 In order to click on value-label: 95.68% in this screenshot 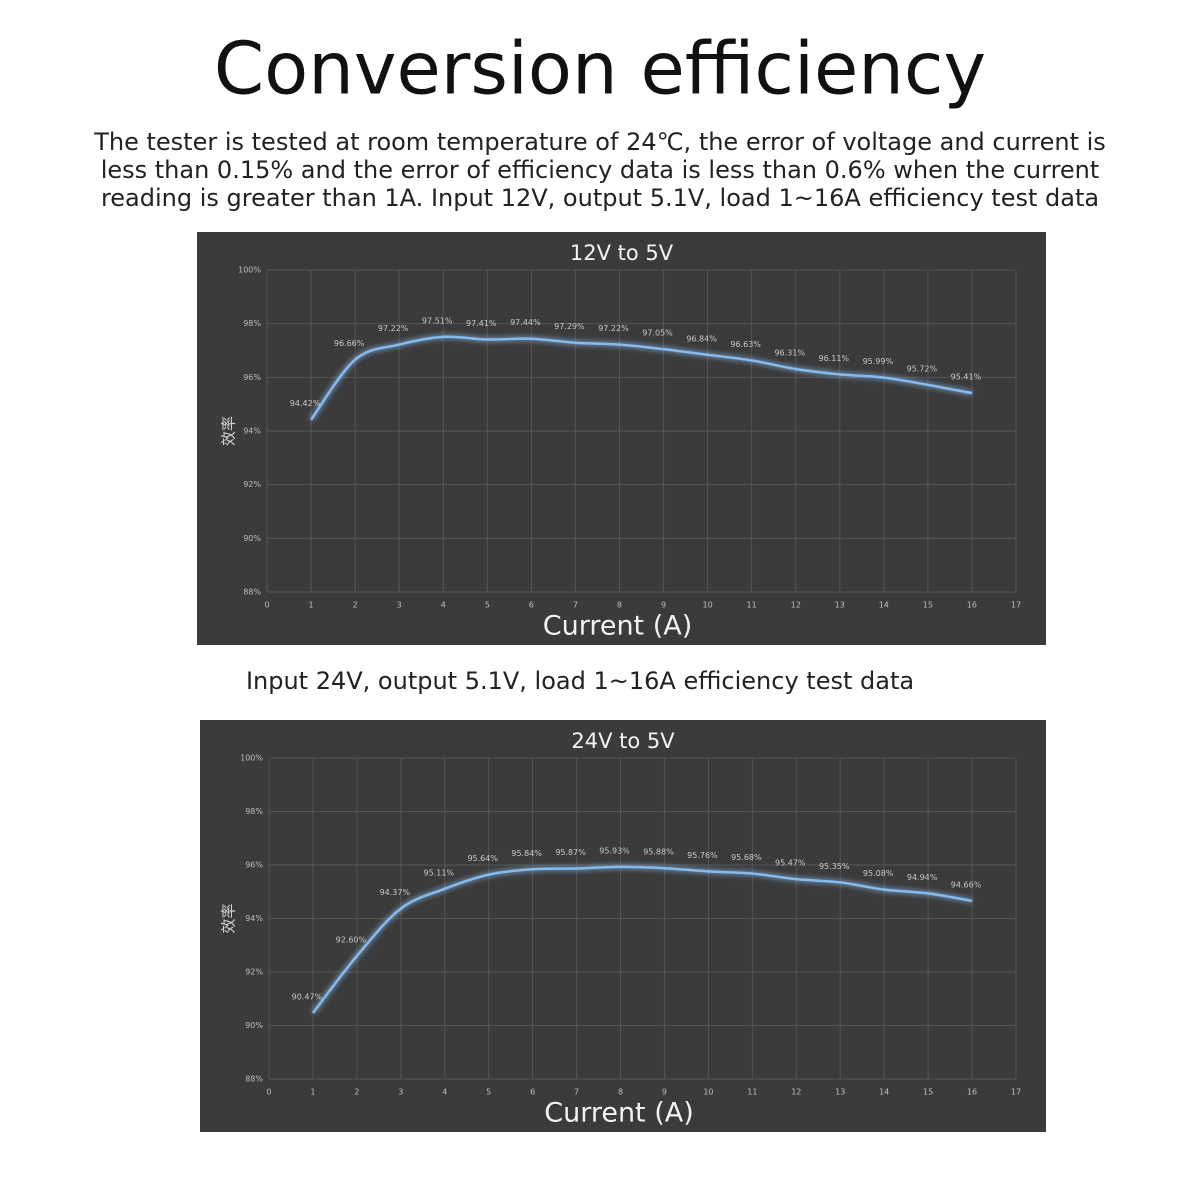, I will do `click(746, 857)`.